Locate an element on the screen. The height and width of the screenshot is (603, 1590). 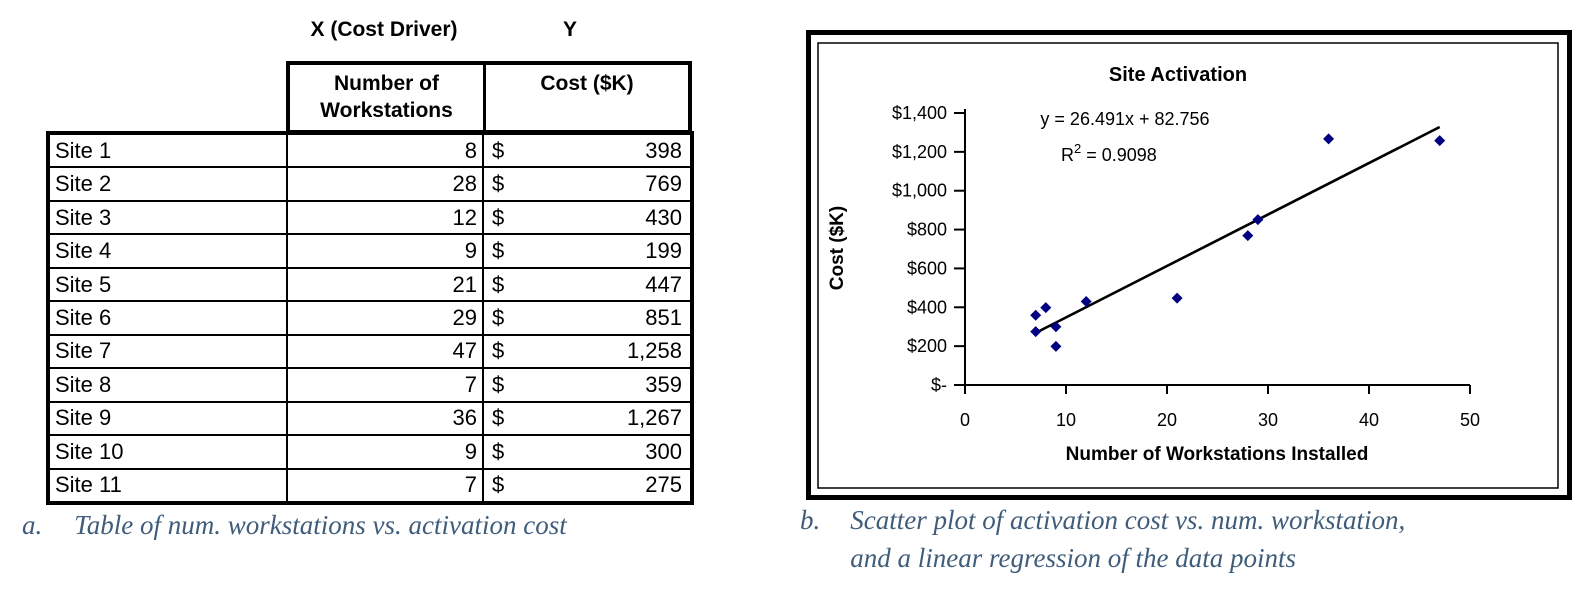
y-tick-label: $800 is located at coordinates (927, 230).